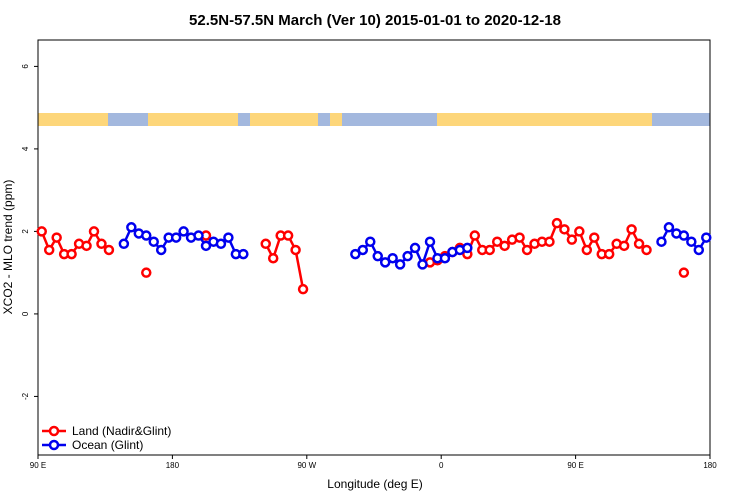 The width and height of the screenshot is (750, 500). I want to click on y-axis-label: XCO2 - MLO trend (ppm), so click(8, 247).